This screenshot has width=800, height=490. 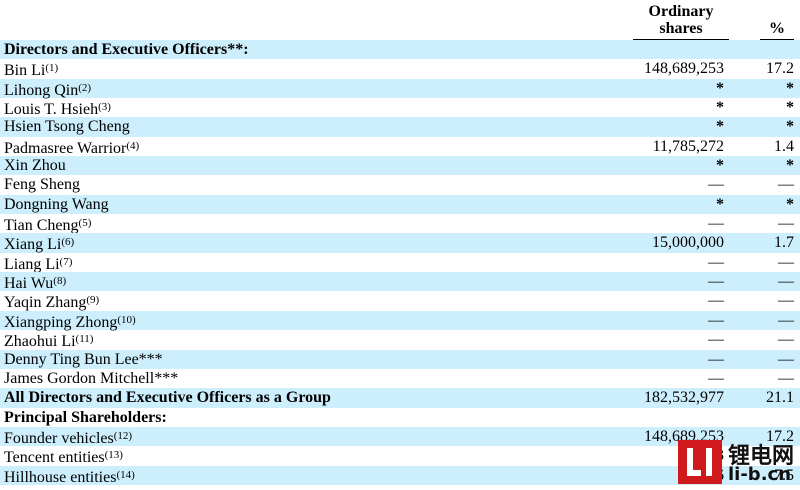 I want to click on table-row: Hillhouse entities(14)65,367.5, so click(x=400, y=475).